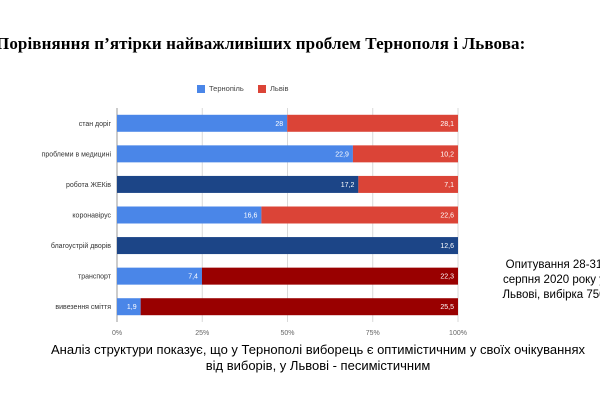 This screenshot has height=400, width=600. I want to click on data-label: 7,1, so click(449, 185).